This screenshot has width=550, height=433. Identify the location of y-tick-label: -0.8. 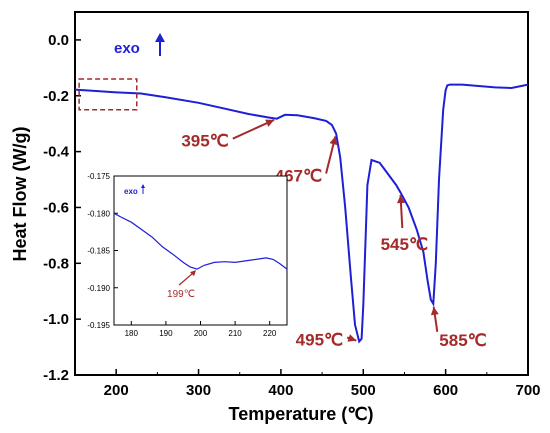
(56, 263).